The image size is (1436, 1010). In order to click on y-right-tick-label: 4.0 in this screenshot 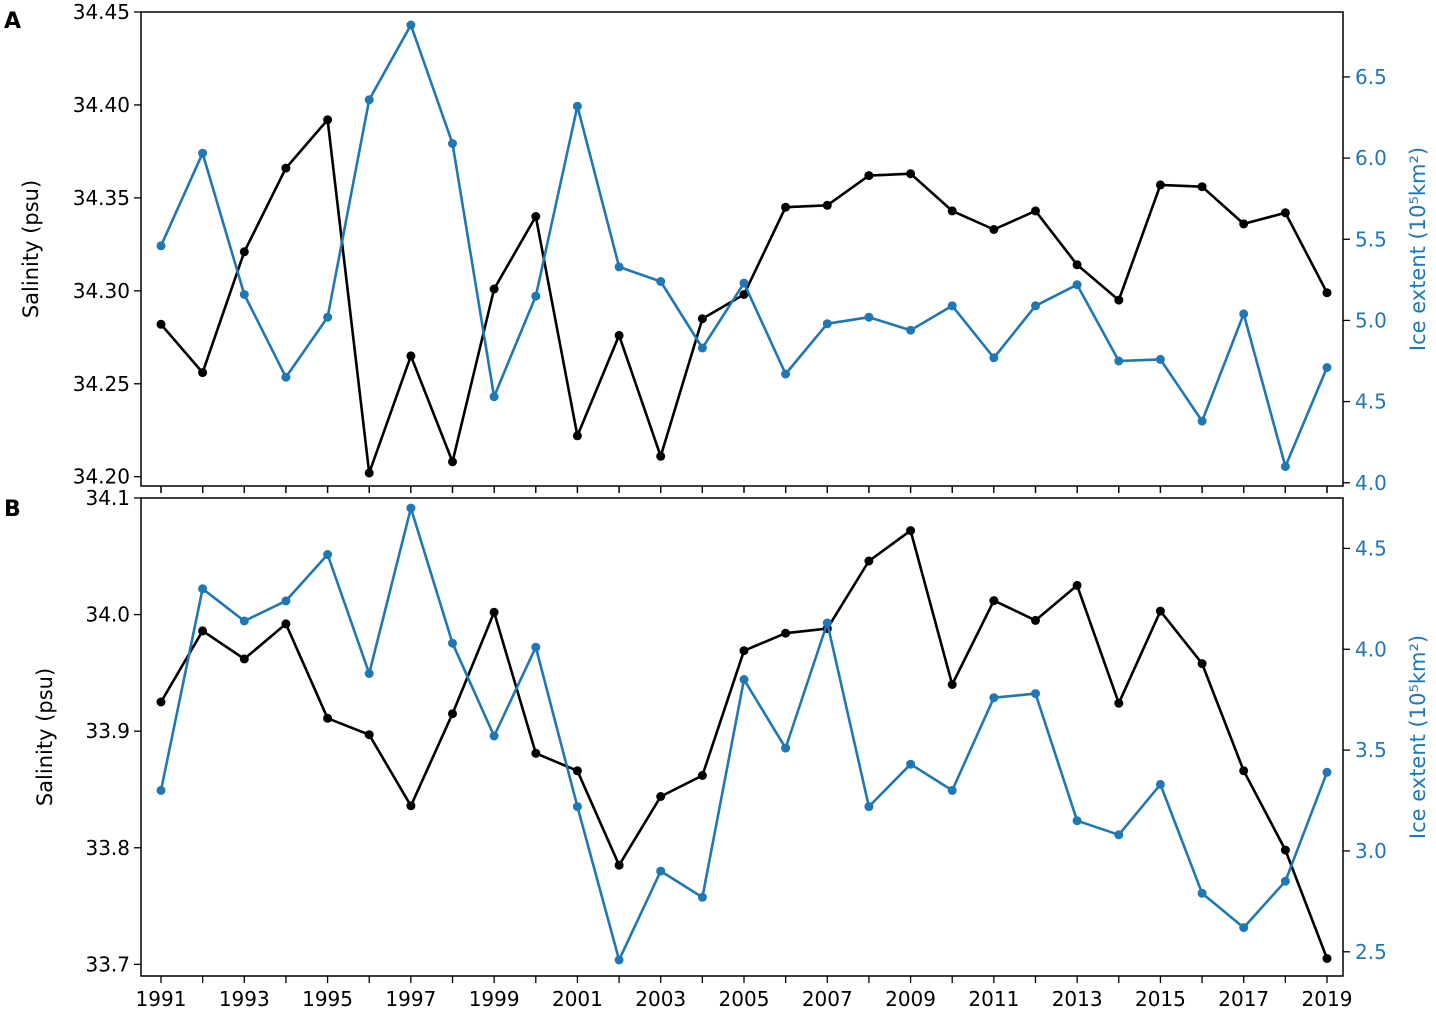, I will do `click(1371, 649)`.